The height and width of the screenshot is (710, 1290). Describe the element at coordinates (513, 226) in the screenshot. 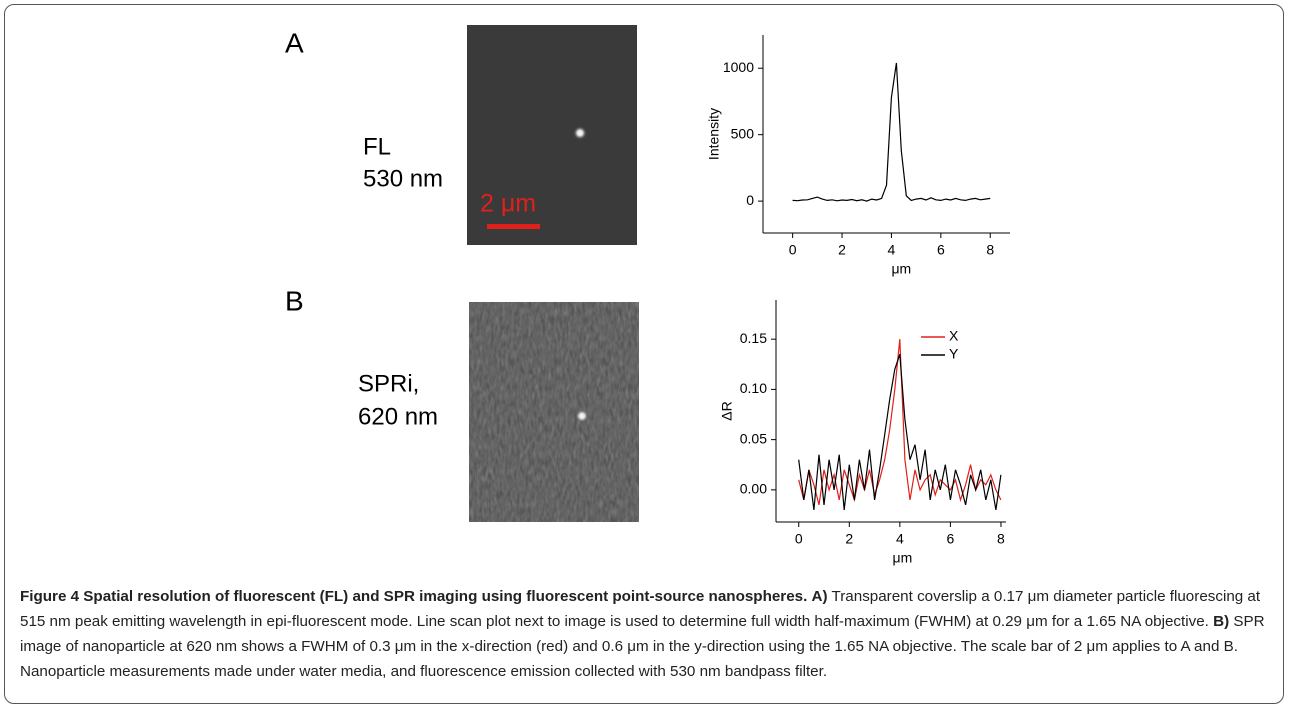

I see `scale-bar` at that location.